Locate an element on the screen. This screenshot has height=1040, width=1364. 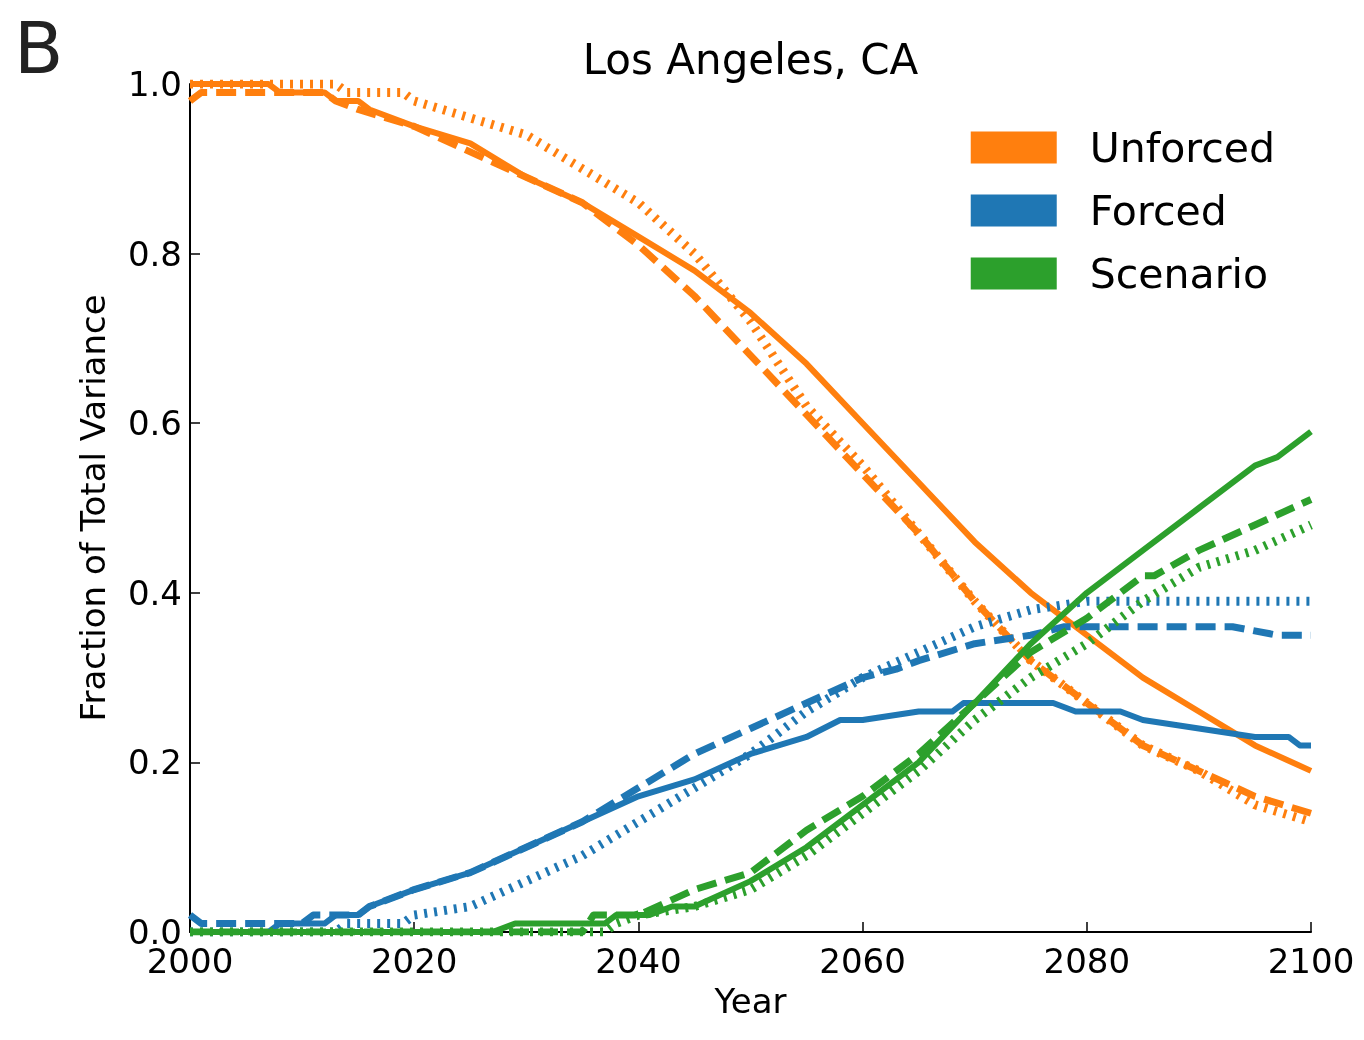
text: B is located at coordinates (39, 48).